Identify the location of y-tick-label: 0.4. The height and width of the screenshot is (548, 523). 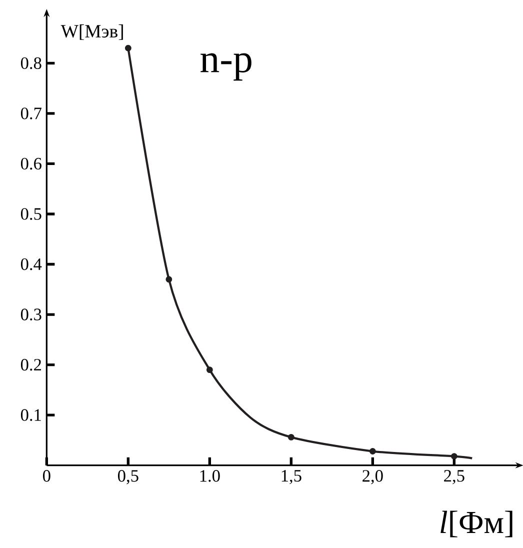
(31, 264).